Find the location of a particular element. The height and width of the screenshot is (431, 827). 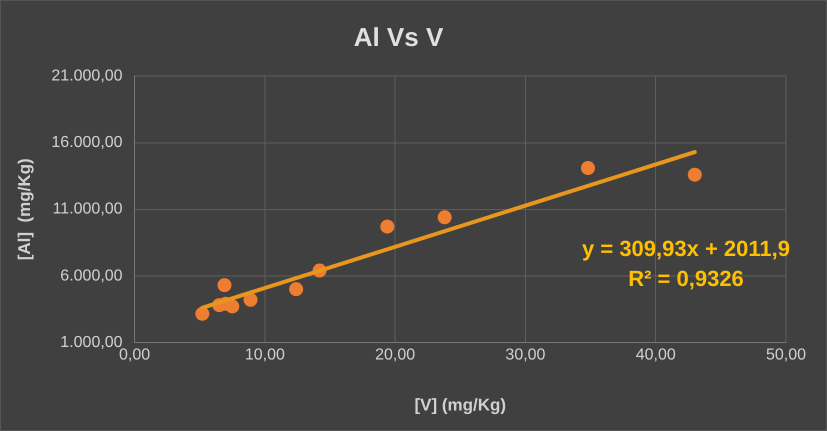

y-tick-label: 16.000,00 is located at coordinates (87, 143).